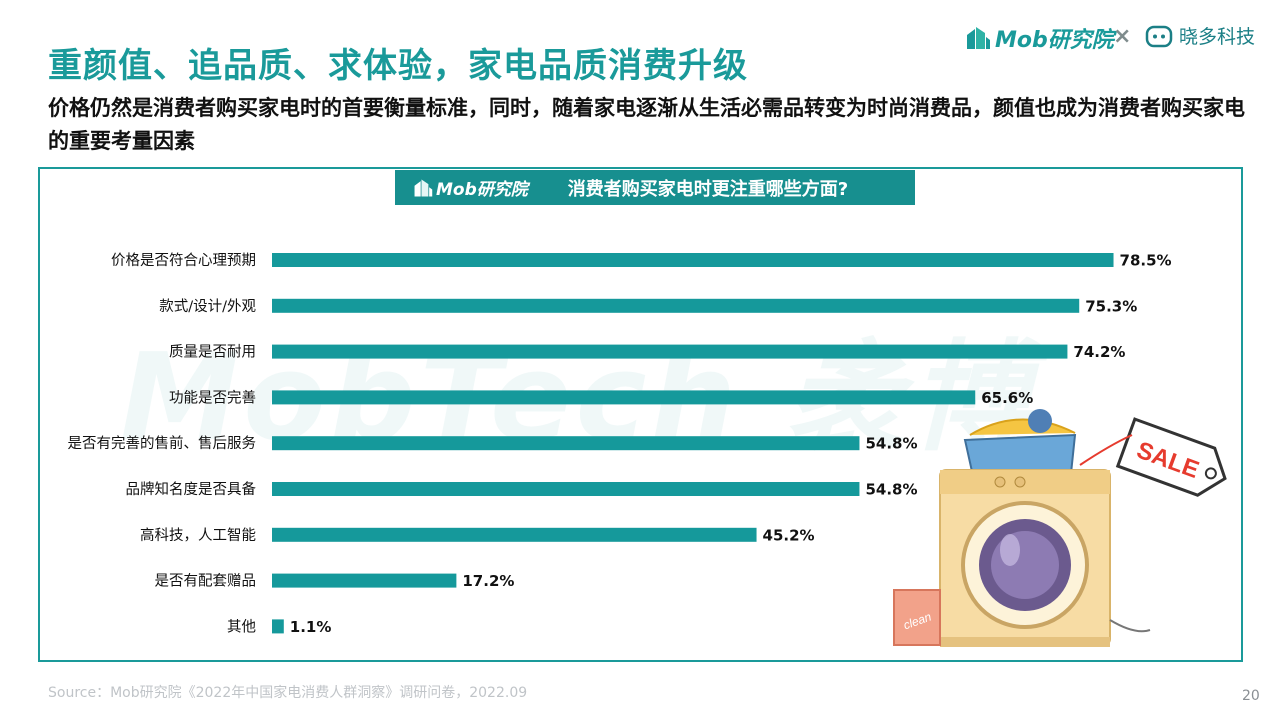 The height and width of the screenshot is (720, 1280). What do you see at coordinates (488, 581) in the screenshot?
I see `value-label: 17.2%` at bounding box center [488, 581].